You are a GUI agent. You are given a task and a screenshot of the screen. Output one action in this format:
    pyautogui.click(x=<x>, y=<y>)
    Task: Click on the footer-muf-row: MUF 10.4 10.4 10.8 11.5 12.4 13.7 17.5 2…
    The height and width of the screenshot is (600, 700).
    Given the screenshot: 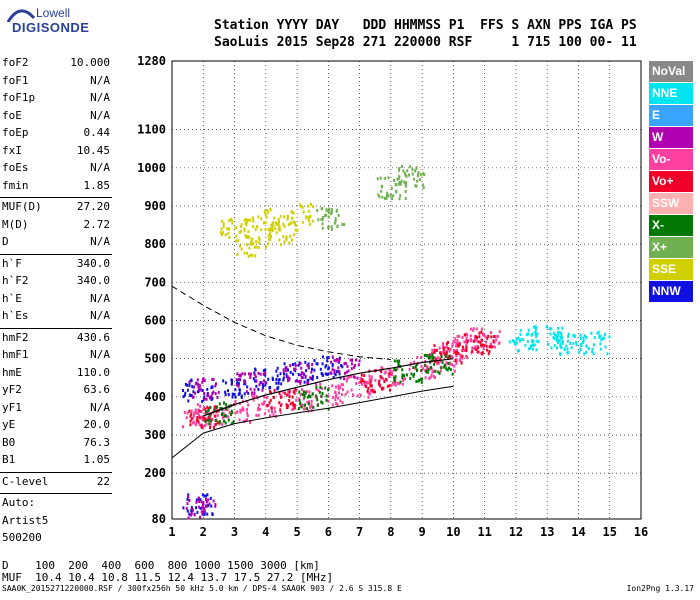 What is the action you would take?
    pyautogui.click(x=168, y=577)
    